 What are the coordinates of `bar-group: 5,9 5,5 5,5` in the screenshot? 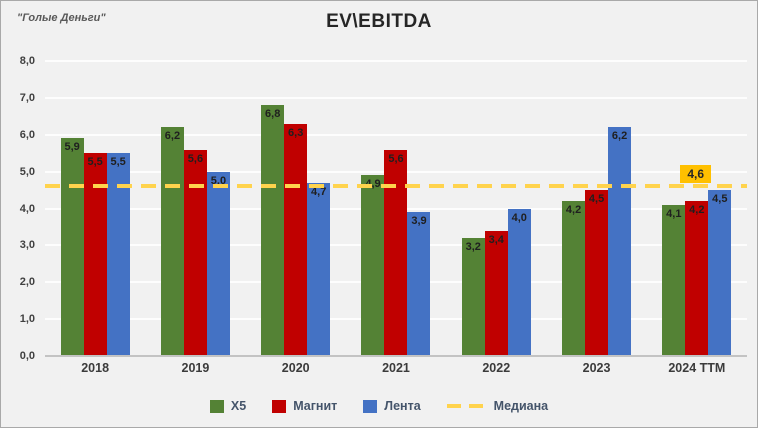 It's located at (95, 208).